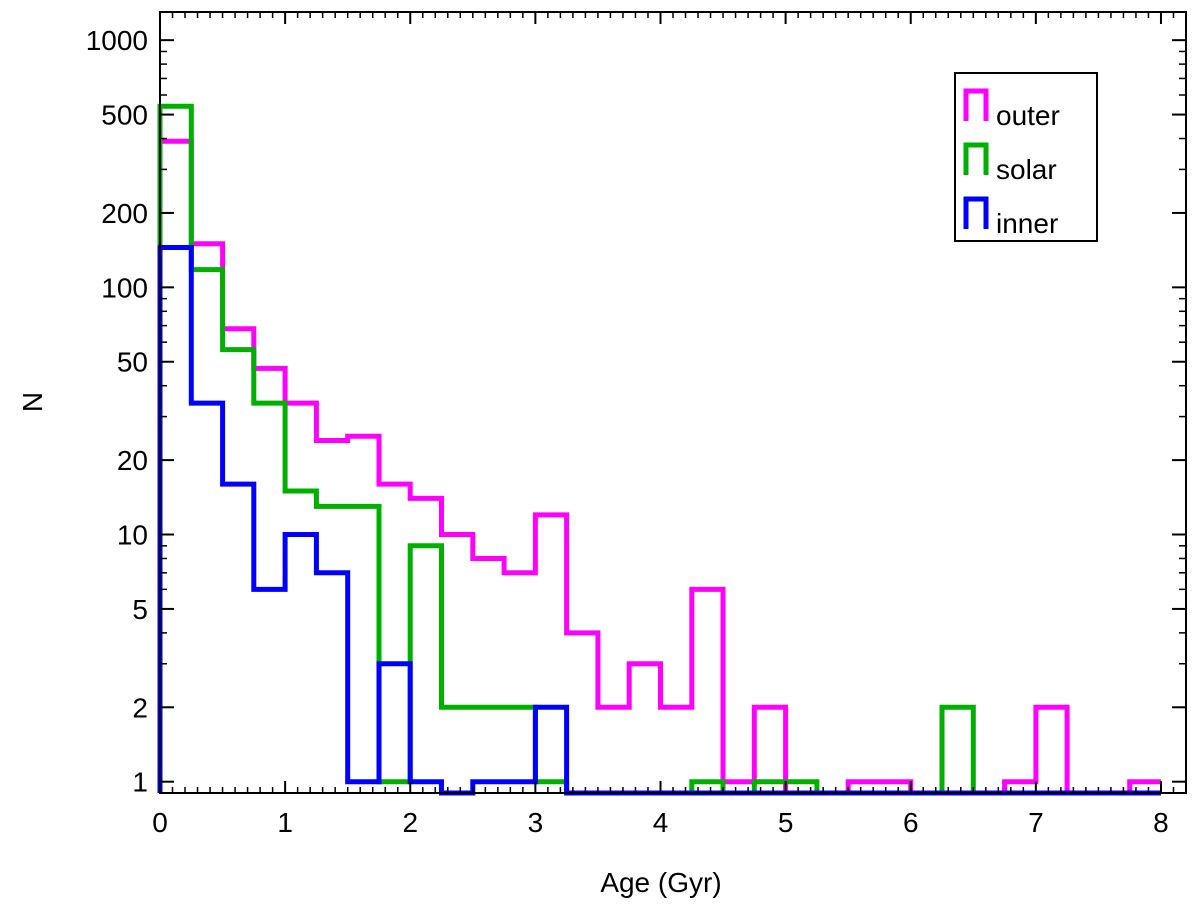 The width and height of the screenshot is (1200, 905). What do you see at coordinates (132, 362) in the screenshot?
I see `y-tick-label: 50` at bounding box center [132, 362].